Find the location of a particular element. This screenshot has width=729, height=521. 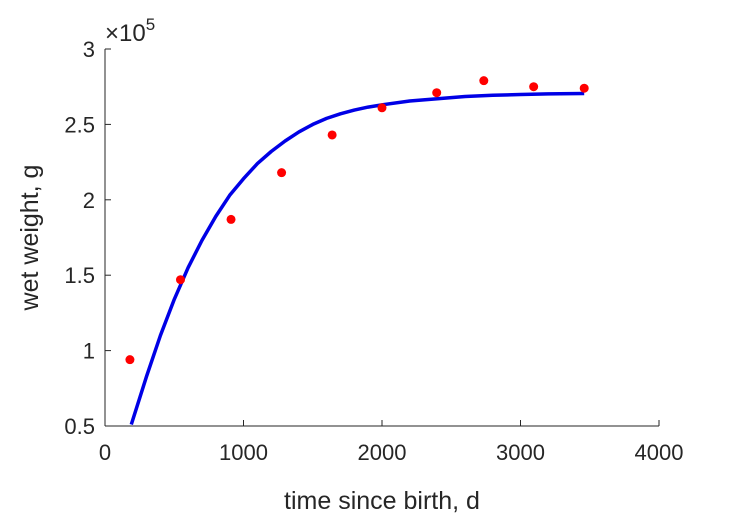

y-multiplier-text: ×10⁵ is located at coordinates (130, 31).